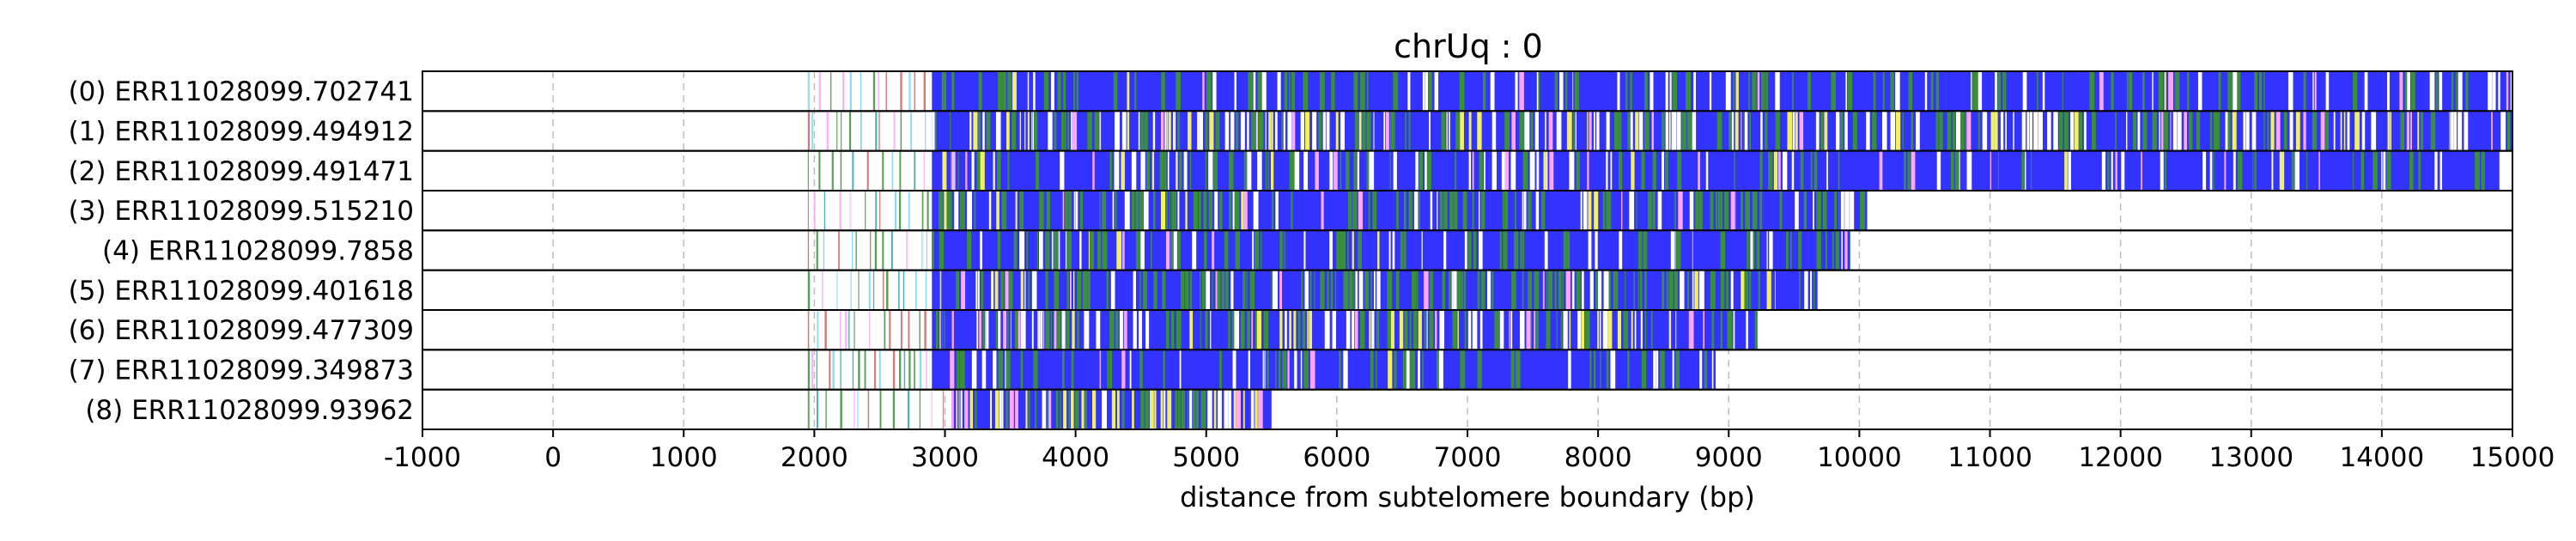 The height and width of the screenshot is (541, 2576). I want to click on x-tick-label: 10000, so click(1859, 457).